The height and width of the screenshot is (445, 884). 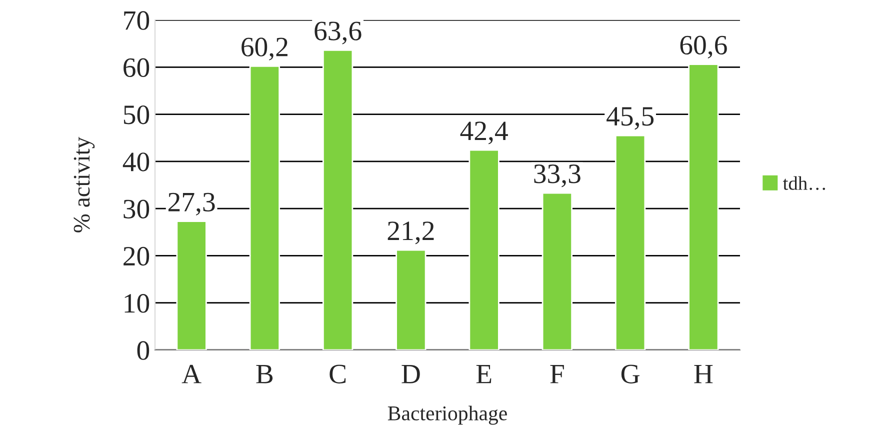 What do you see at coordinates (703, 47) in the screenshot?
I see `data-label: 60,6` at bounding box center [703, 47].